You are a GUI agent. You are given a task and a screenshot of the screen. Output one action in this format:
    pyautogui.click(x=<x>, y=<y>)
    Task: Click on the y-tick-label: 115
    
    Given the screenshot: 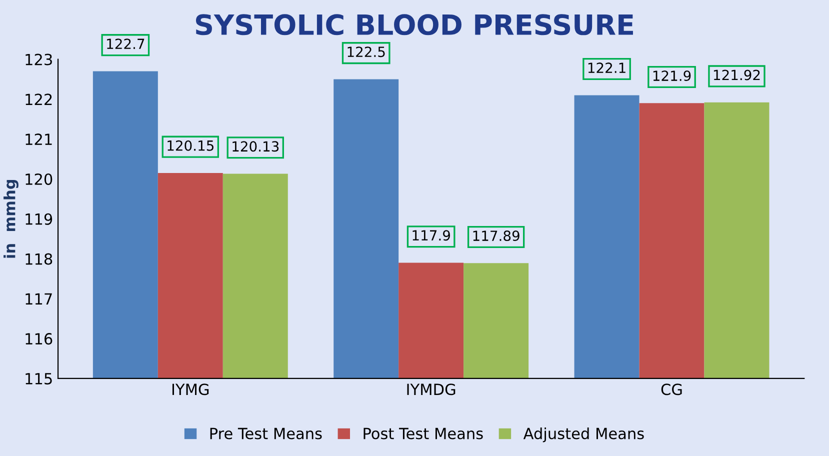 What is the action you would take?
    pyautogui.click(x=39, y=378)
    